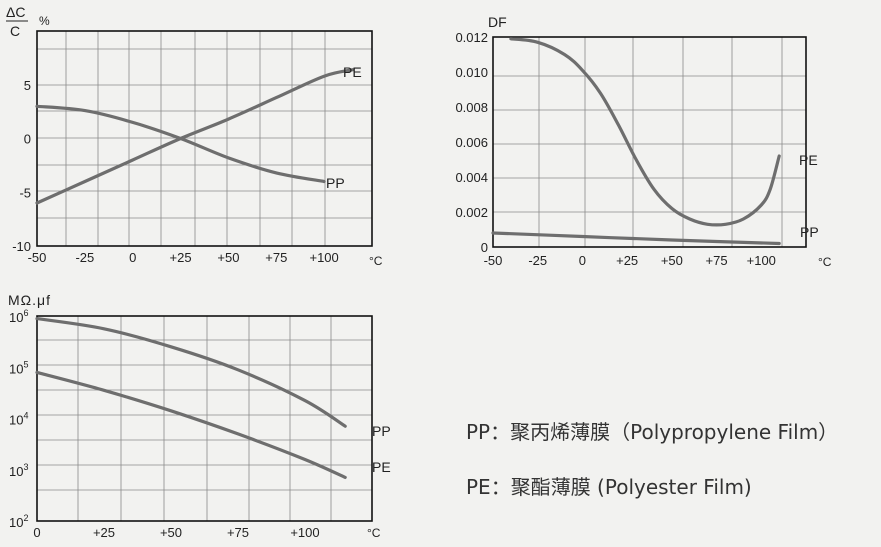 This screenshot has height=547, width=881. I want to click on chart-1-x-tick-label: +75, so click(276, 257).